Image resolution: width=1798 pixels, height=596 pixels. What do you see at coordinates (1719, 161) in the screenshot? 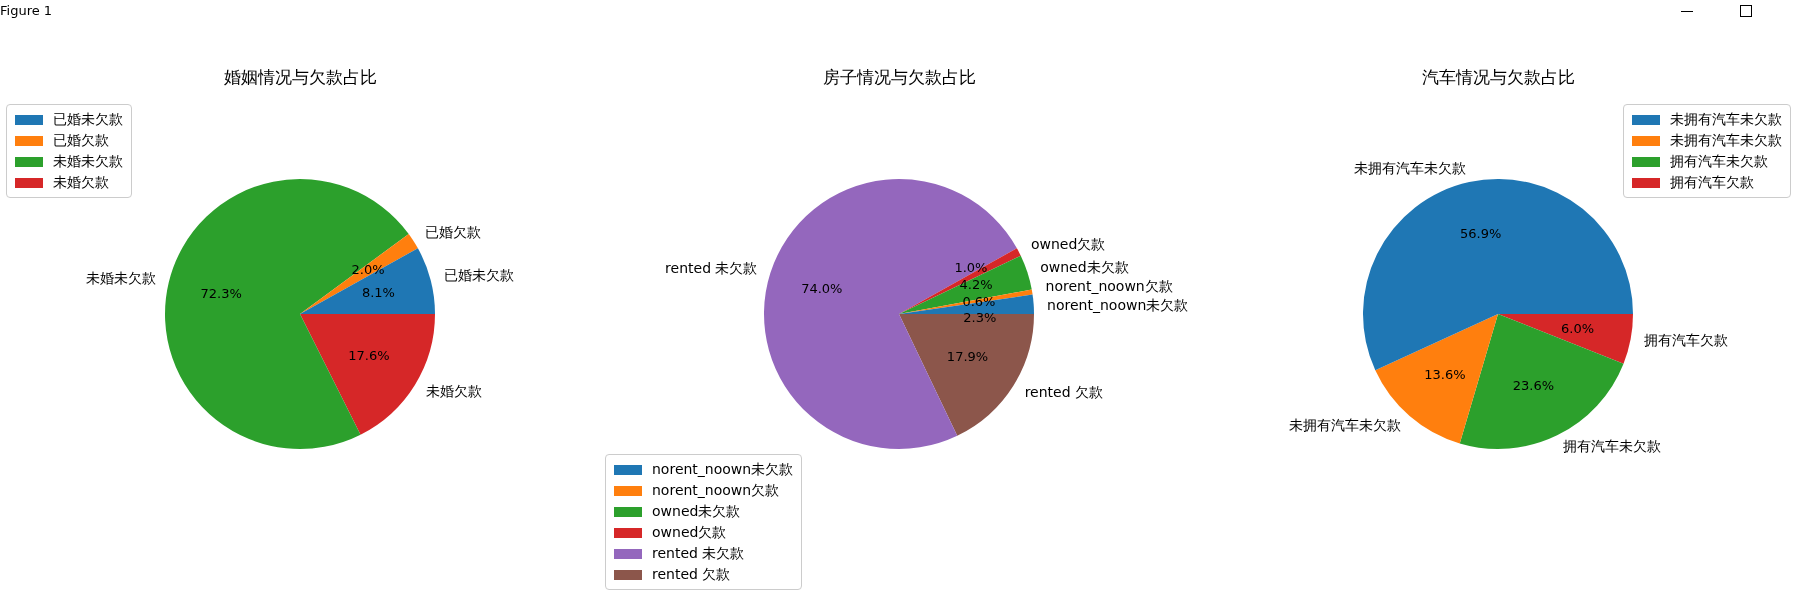
I see `legend-label: 拥有汽车未欠款` at bounding box center [1719, 161].